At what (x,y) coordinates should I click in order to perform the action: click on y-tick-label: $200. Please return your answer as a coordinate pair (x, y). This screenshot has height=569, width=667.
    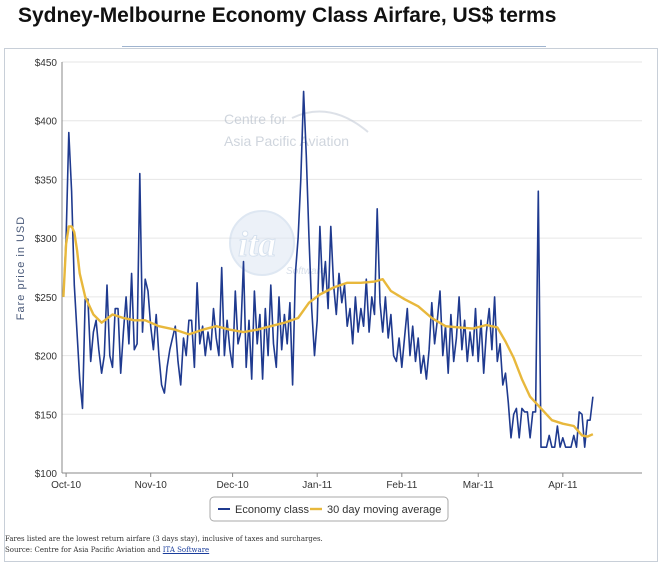
    Looking at the image, I should click on (46, 357).